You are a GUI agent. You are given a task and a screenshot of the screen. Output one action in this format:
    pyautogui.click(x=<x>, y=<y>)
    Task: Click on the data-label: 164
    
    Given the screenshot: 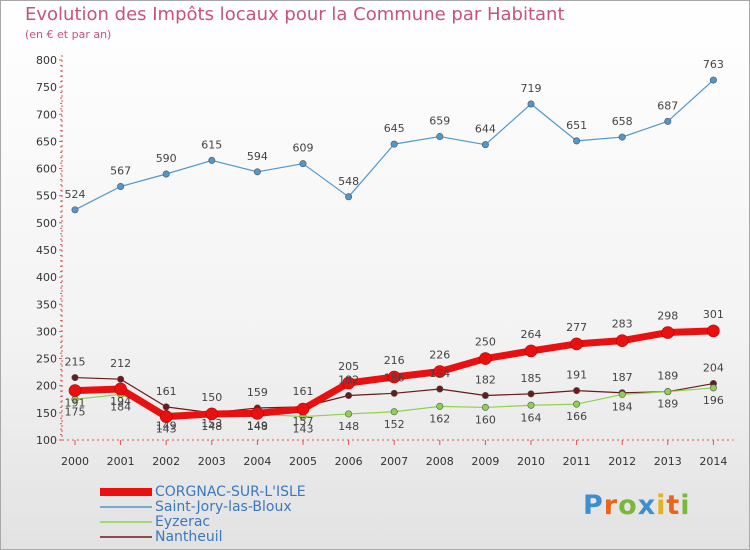 What is the action you would take?
    pyautogui.click(x=531, y=417)
    